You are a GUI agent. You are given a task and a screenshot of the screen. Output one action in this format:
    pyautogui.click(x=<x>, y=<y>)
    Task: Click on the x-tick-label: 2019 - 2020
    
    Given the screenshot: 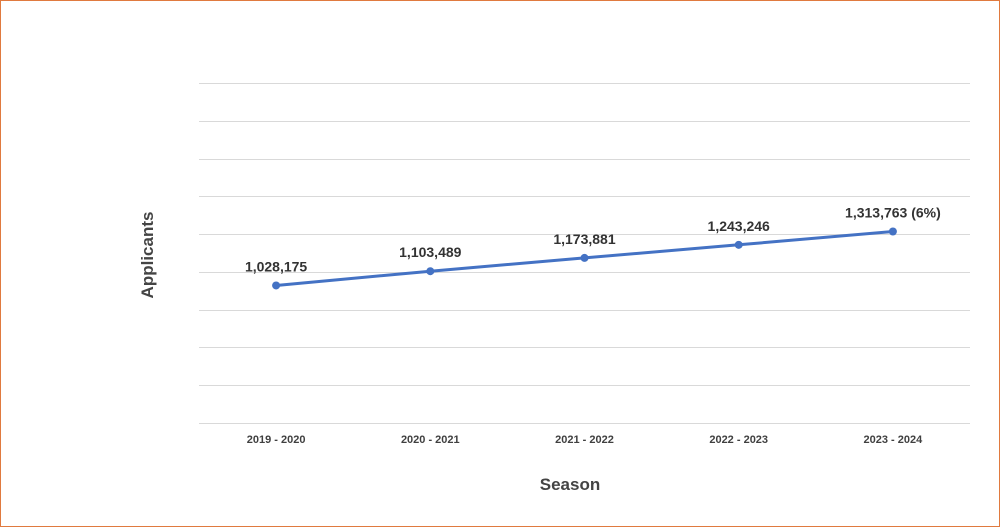 What is the action you would take?
    pyautogui.click(x=276, y=440)
    